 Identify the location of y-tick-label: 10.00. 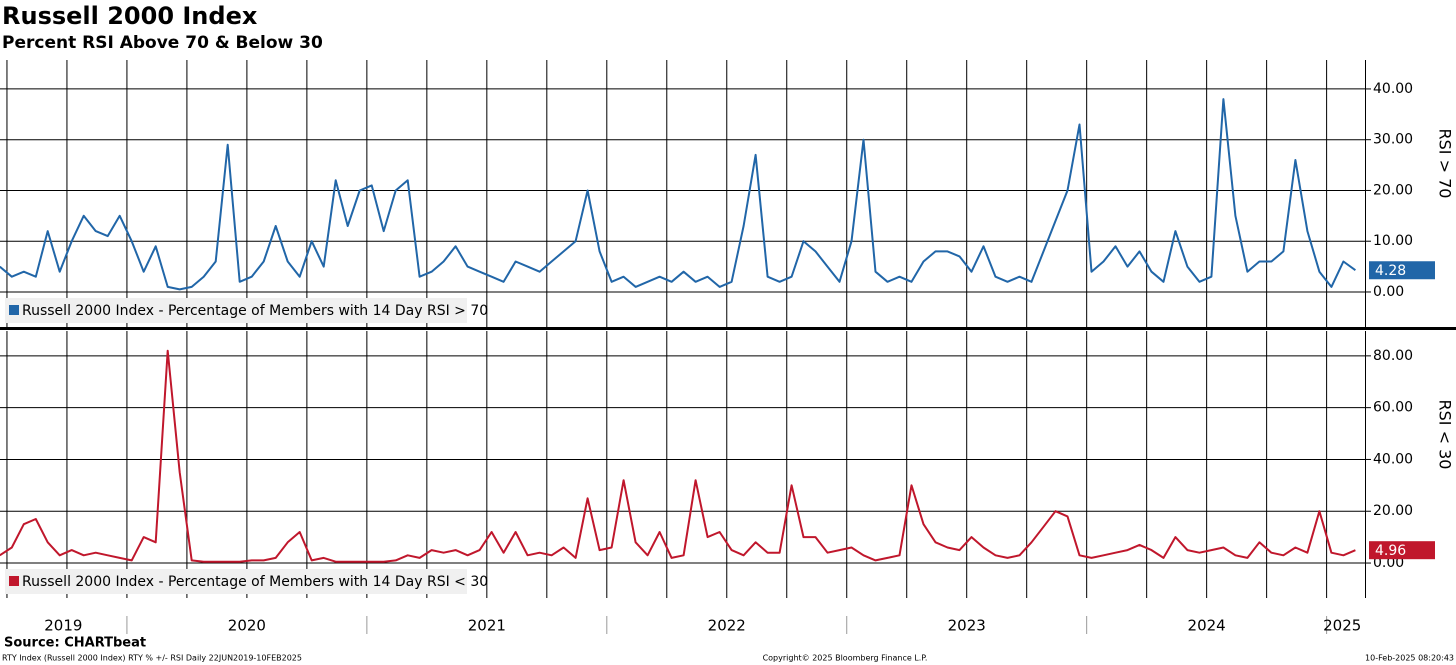
(1393, 241).